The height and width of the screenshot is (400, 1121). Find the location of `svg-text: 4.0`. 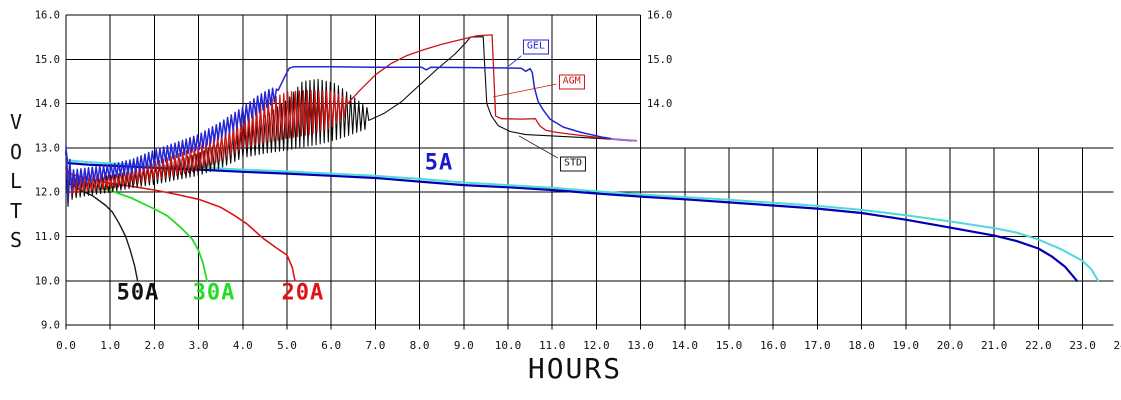

svg-text: 4.0 is located at coordinates (243, 345).